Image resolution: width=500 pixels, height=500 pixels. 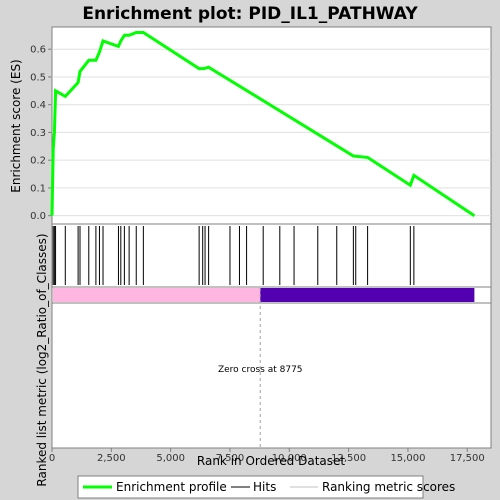 I want to click on legend-ranking-label: Ranking metric scores, so click(x=388, y=487).